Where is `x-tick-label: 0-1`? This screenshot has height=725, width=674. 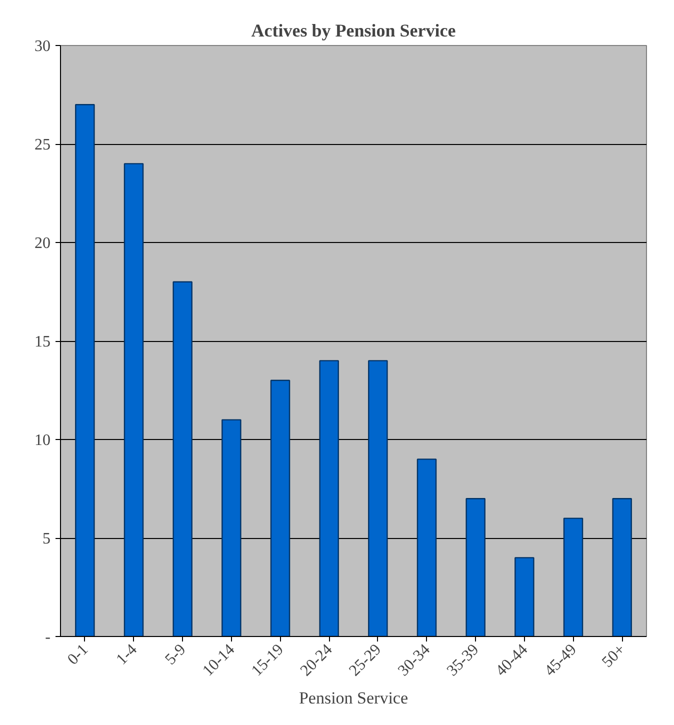 x-tick-label: 0-1 is located at coordinates (78, 654).